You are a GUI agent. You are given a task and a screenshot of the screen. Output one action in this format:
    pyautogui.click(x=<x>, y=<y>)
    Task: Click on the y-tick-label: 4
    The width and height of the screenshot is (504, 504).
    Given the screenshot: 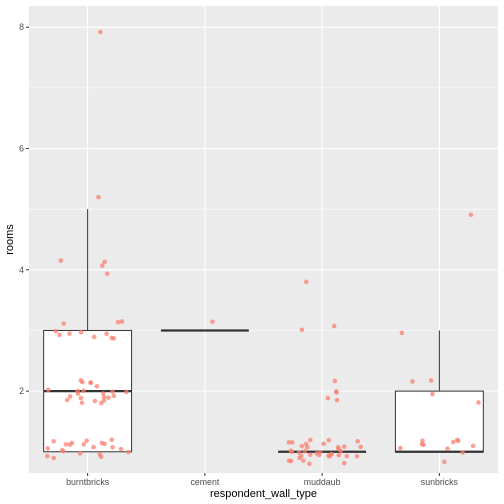 What is the action you would take?
    pyautogui.click(x=21, y=270)
    